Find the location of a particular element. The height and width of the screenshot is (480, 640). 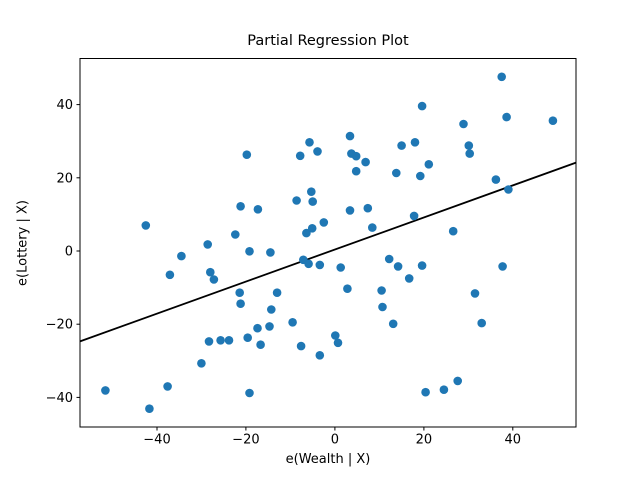

y-tick-label: −40 is located at coordinates (59, 398).